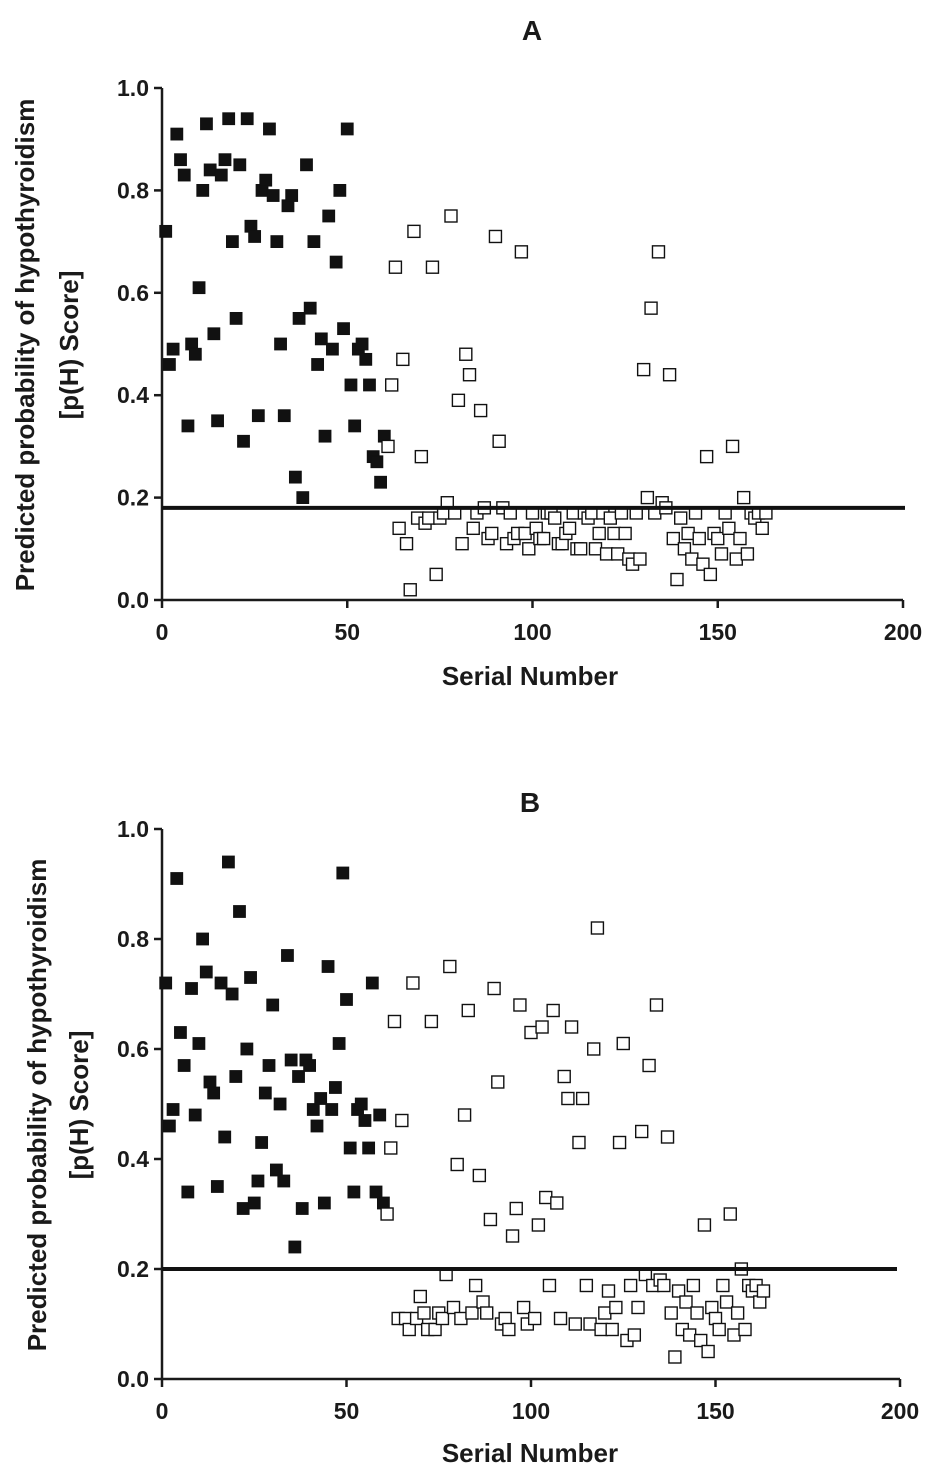 The width and height of the screenshot is (929, 1469). Describe the element at coordinates (903, 632) in the screenshot. I see `panel-a-x-tick-label: 200` at that location.